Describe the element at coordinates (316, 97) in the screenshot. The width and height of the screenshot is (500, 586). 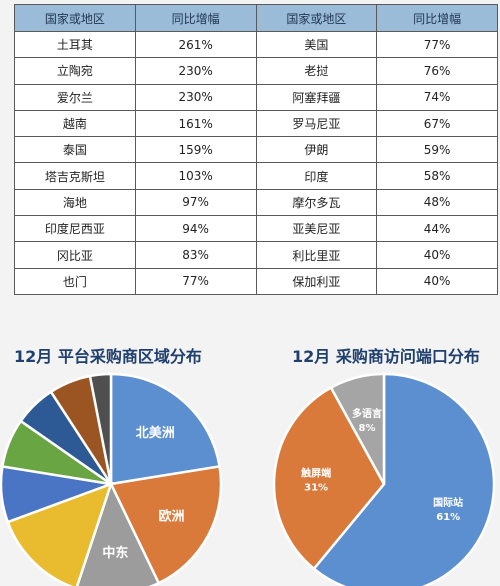
I see `country-cell: 阿塞拜疆` at that location.